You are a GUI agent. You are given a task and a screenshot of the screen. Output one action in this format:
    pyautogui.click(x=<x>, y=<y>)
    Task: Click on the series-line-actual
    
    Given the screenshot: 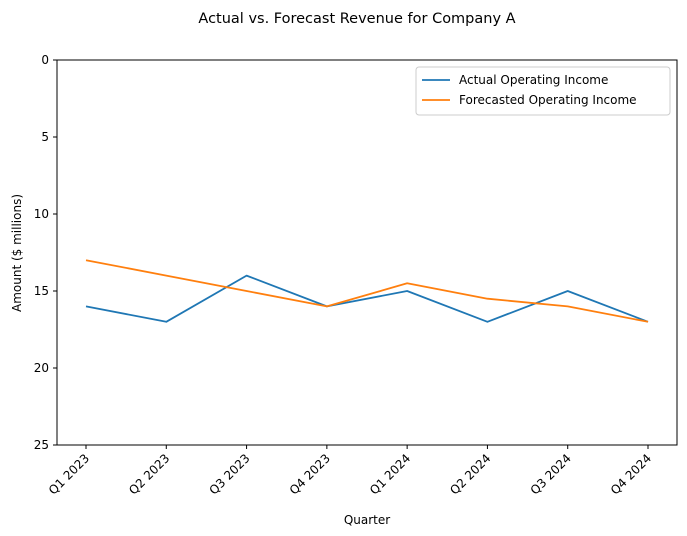 What is the action you would take?
    pyautogui.click(x=367, y=298)
    